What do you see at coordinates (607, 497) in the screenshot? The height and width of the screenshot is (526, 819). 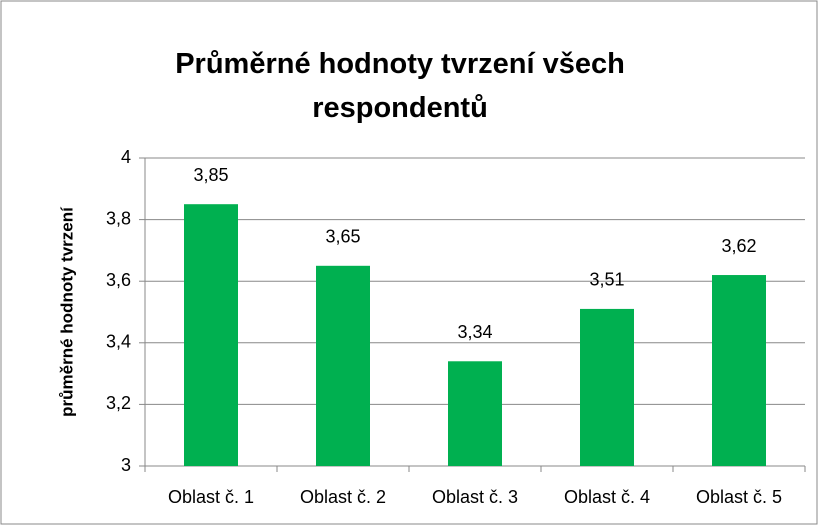 I see `x-tick-label: Oblast č. 4` at bounding box center [607, 497].